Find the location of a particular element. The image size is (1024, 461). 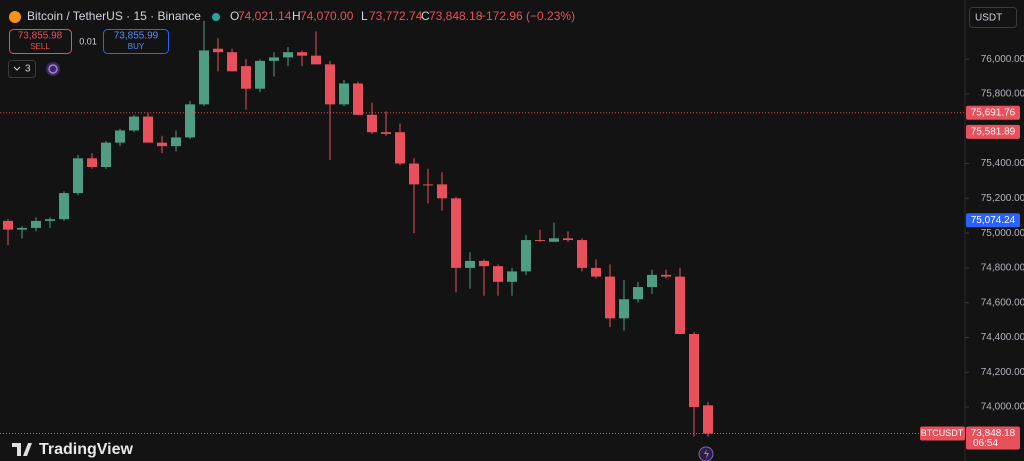

indicator-toggle is located at coordinates (22, 69).